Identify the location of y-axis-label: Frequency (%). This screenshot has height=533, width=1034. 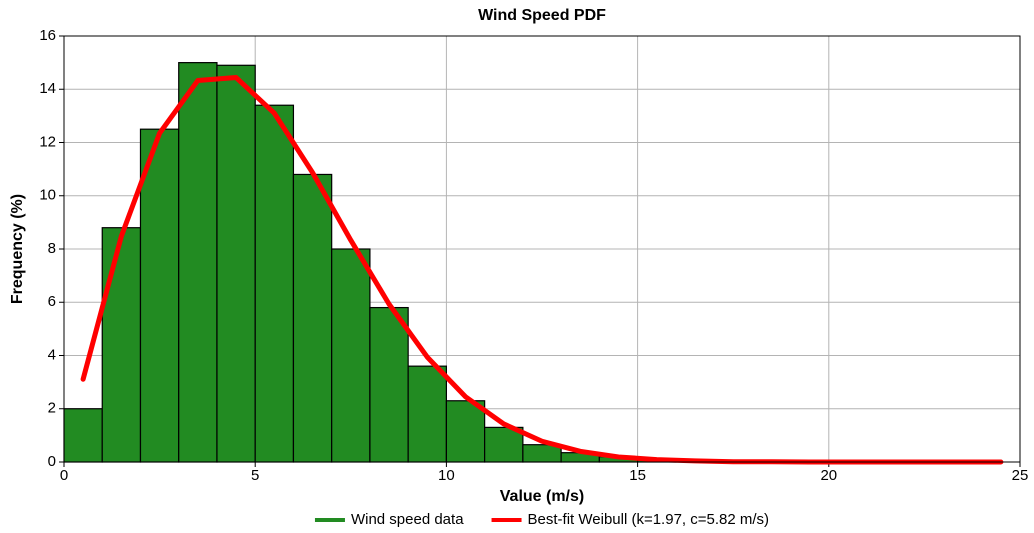
(17, 249).